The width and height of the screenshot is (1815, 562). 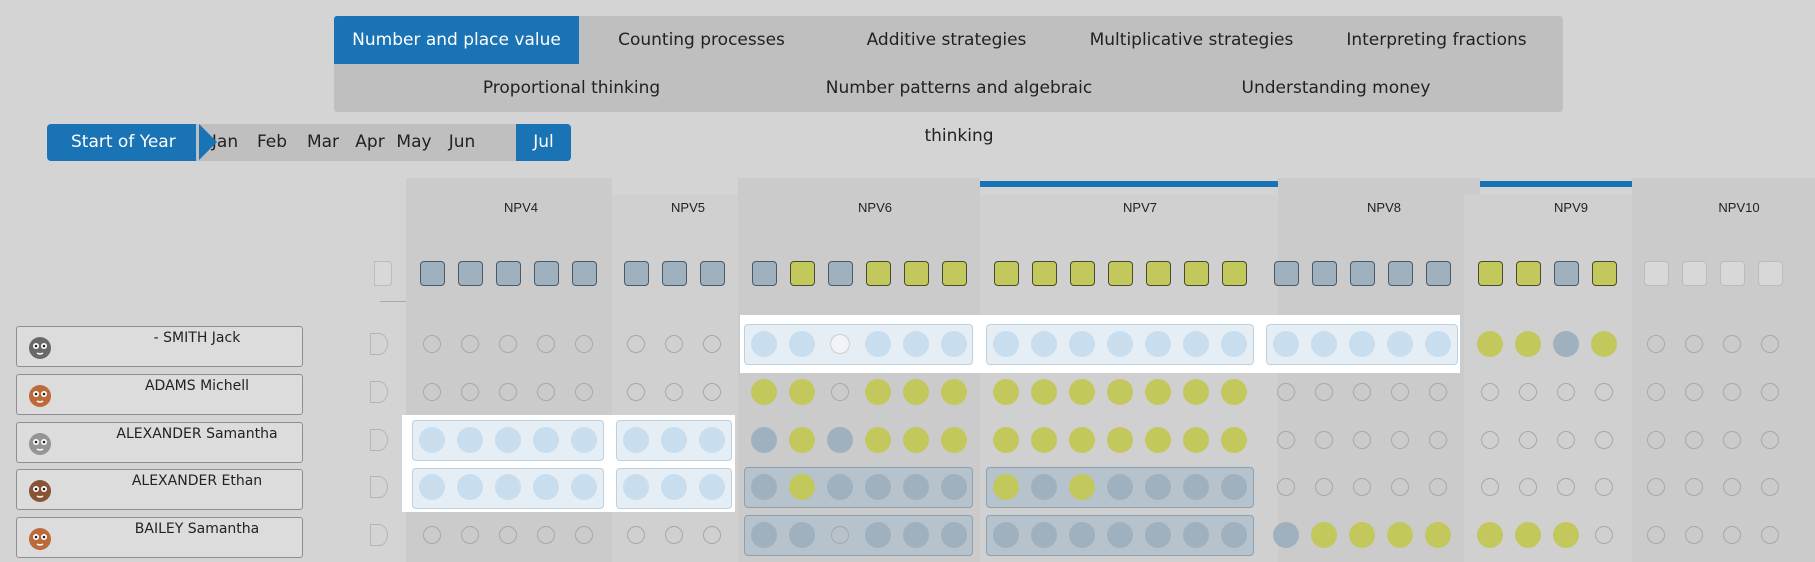 I want to click on column-header-npv9: NPV9, so click(x=1571, y=207).